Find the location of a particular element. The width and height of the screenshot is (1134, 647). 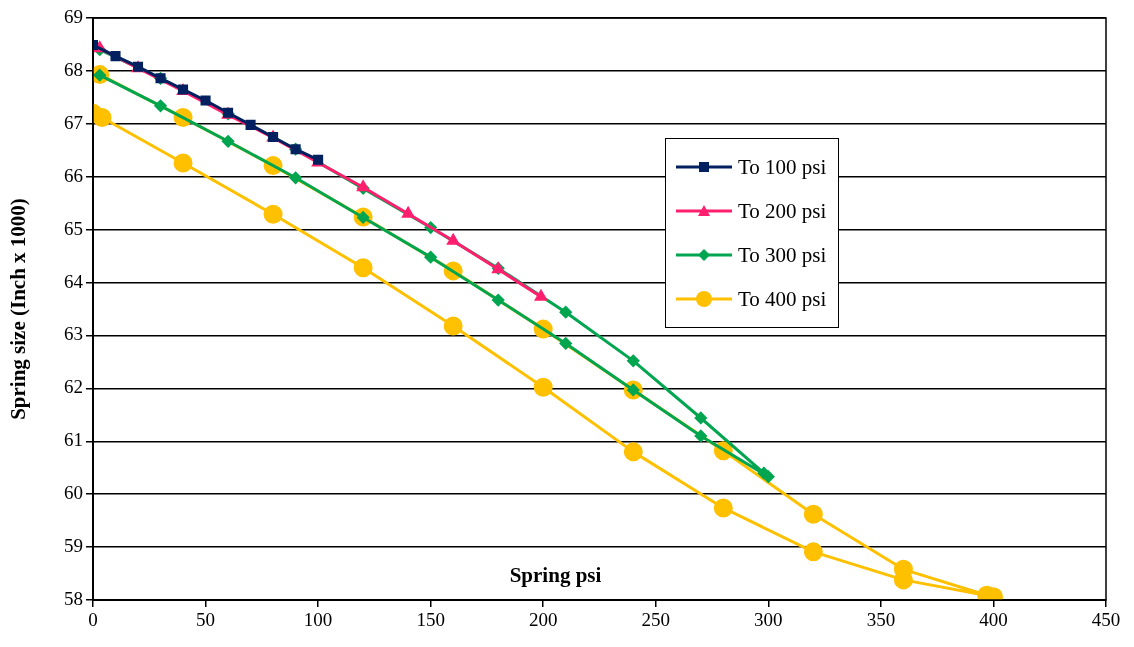

y-tick-label: 67 is located at coordinates (73, 122).